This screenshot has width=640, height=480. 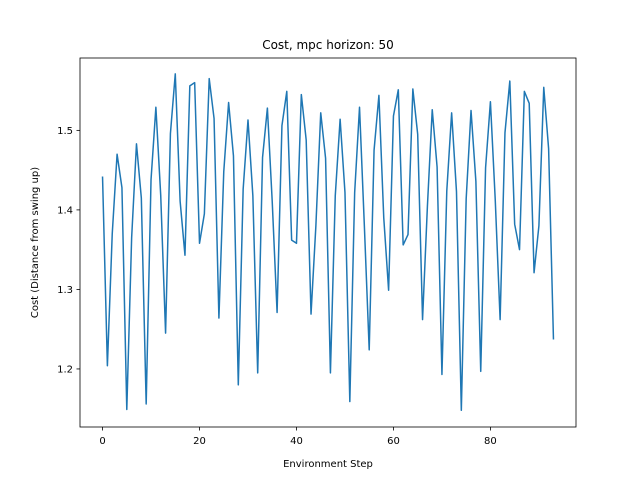 I want to click on chart-title: Cost, mpc horizon: 50, so click(x=328, y=45).